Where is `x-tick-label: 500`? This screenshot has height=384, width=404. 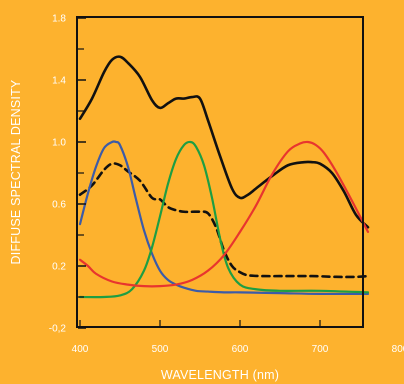 x-tick-label: 500 is located at coordinates (160, 349).